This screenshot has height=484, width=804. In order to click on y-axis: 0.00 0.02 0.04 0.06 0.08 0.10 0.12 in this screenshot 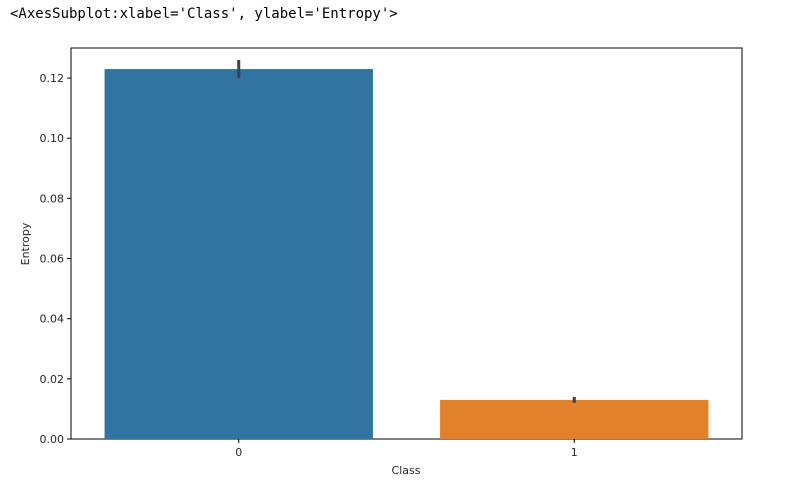, I will do `click(55, 259)`.